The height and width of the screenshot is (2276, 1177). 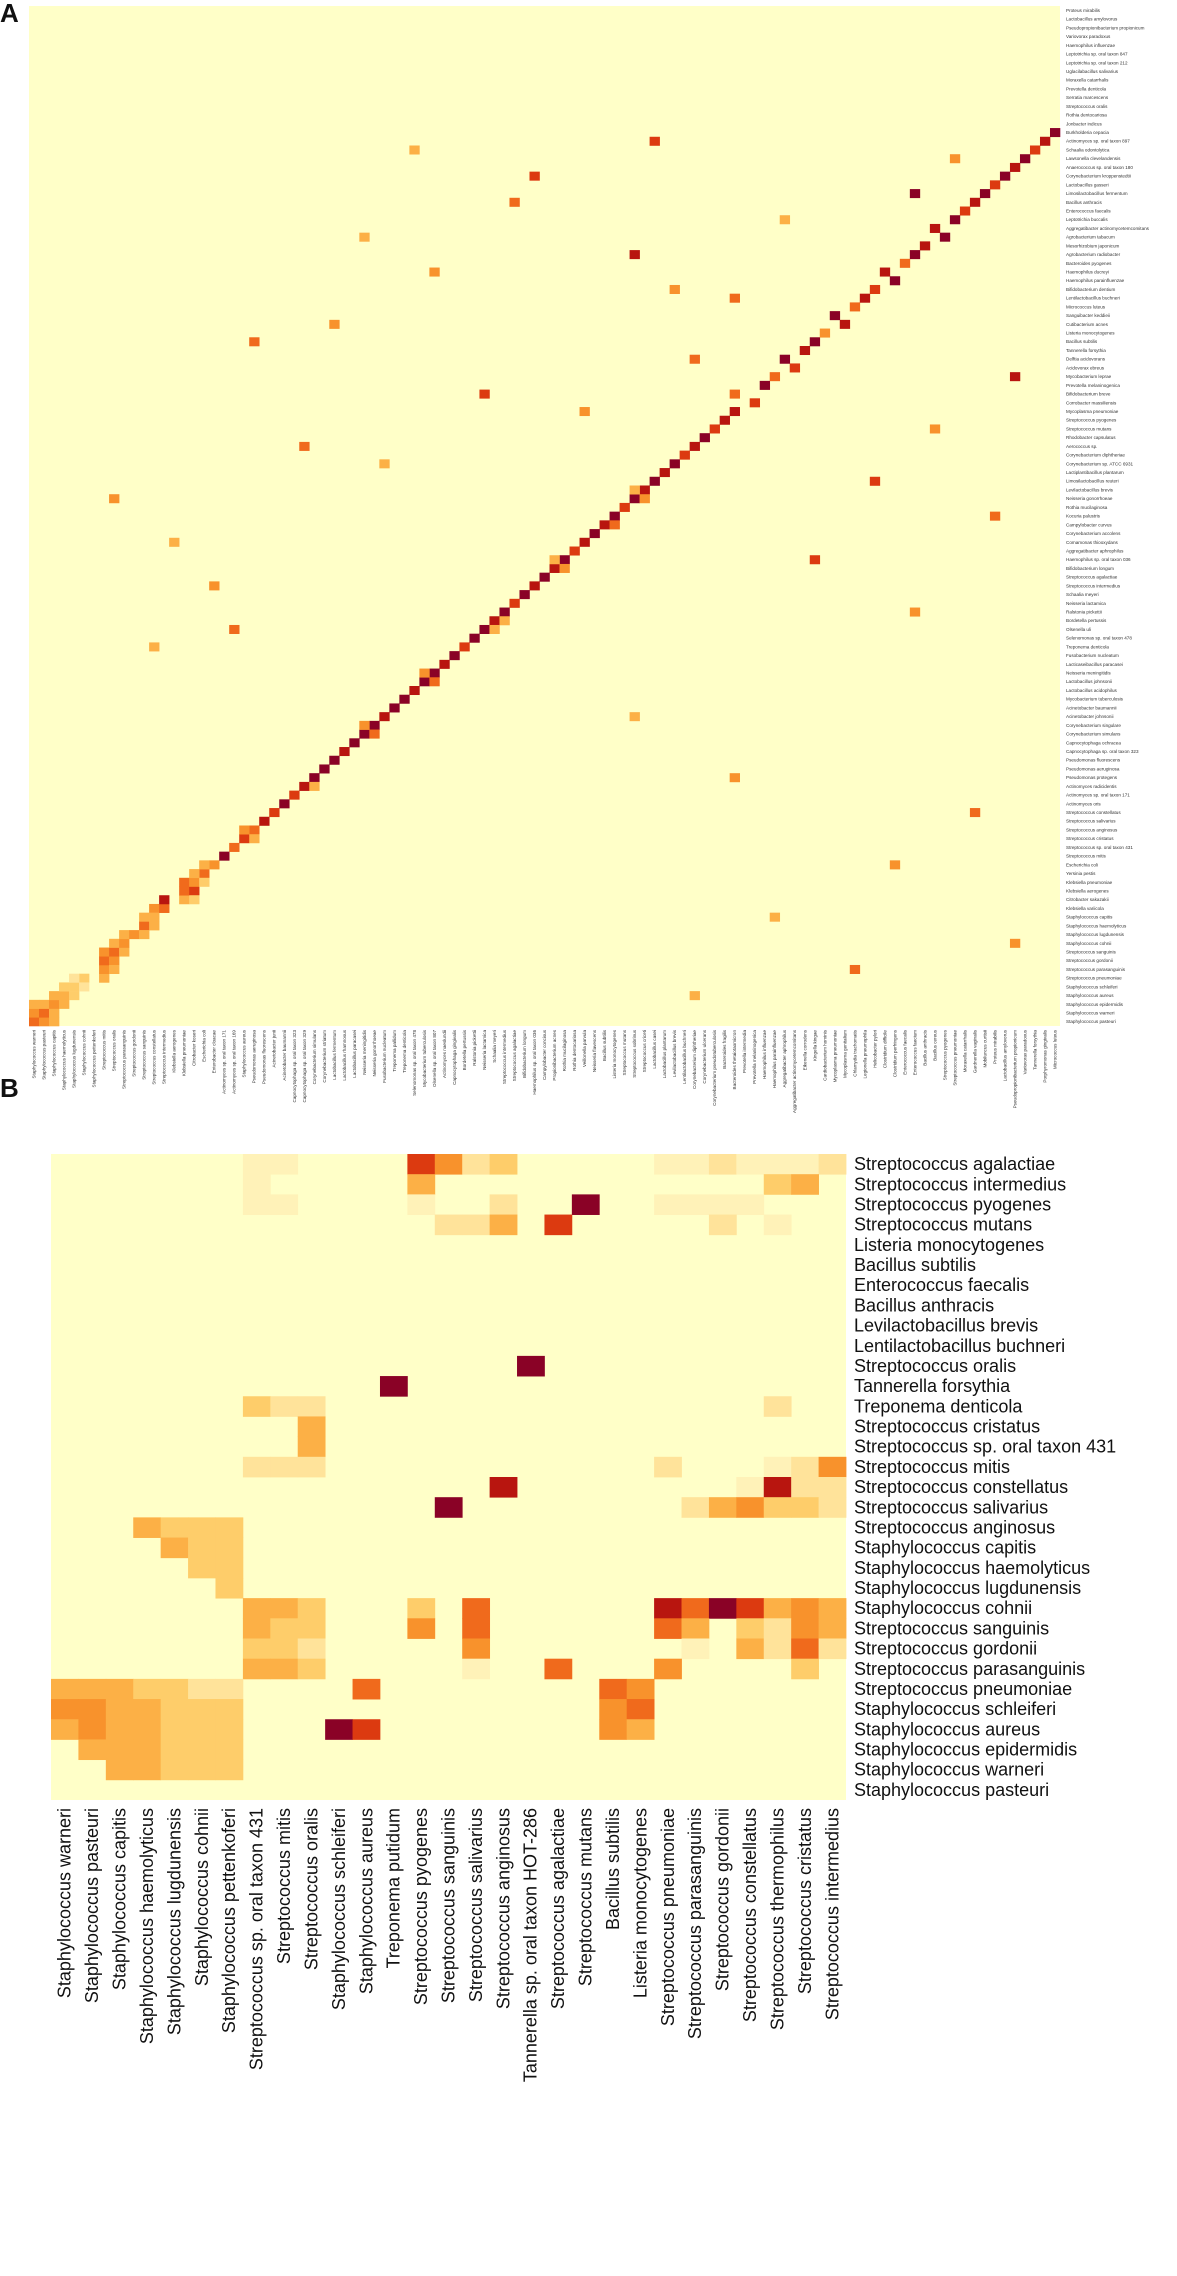 What do you see at coordinates (915, 1265) in the screenshot?
I see `heatmap-b-y-tick: Bacillus subtilis` at bounding box center [915, 1265].